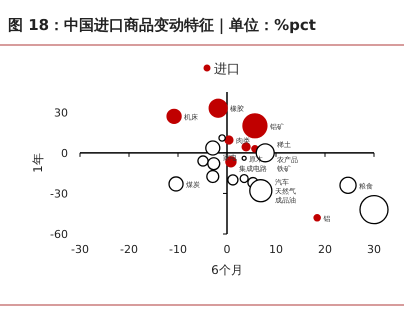 This screenshot has width=404, height=328. I want to click on chart-title: 图 18：中国进口商品变动特征｜单位：%pct, so click(162, 25).